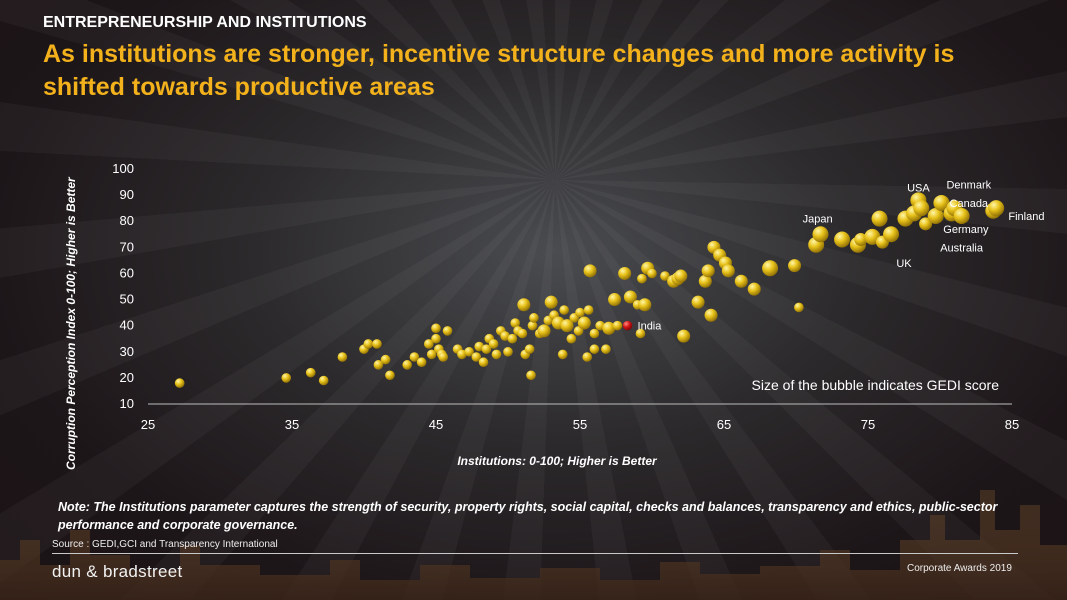  Describe the element at coordinates (127, 403) in the screenshot. I see `y-tick-label: 10` at that location.